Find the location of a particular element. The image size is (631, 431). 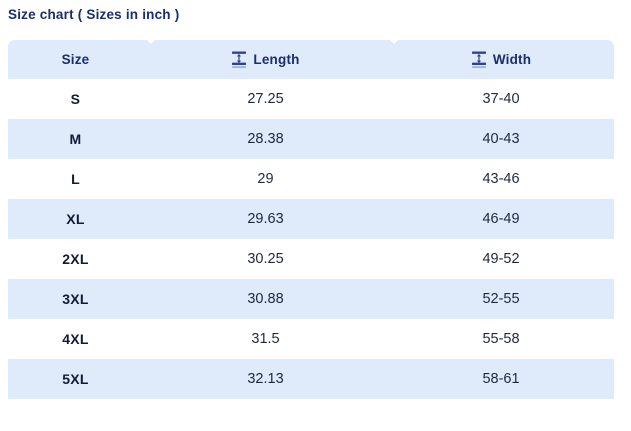

table-header-row: Size Length is located at coordinates (311, 59).